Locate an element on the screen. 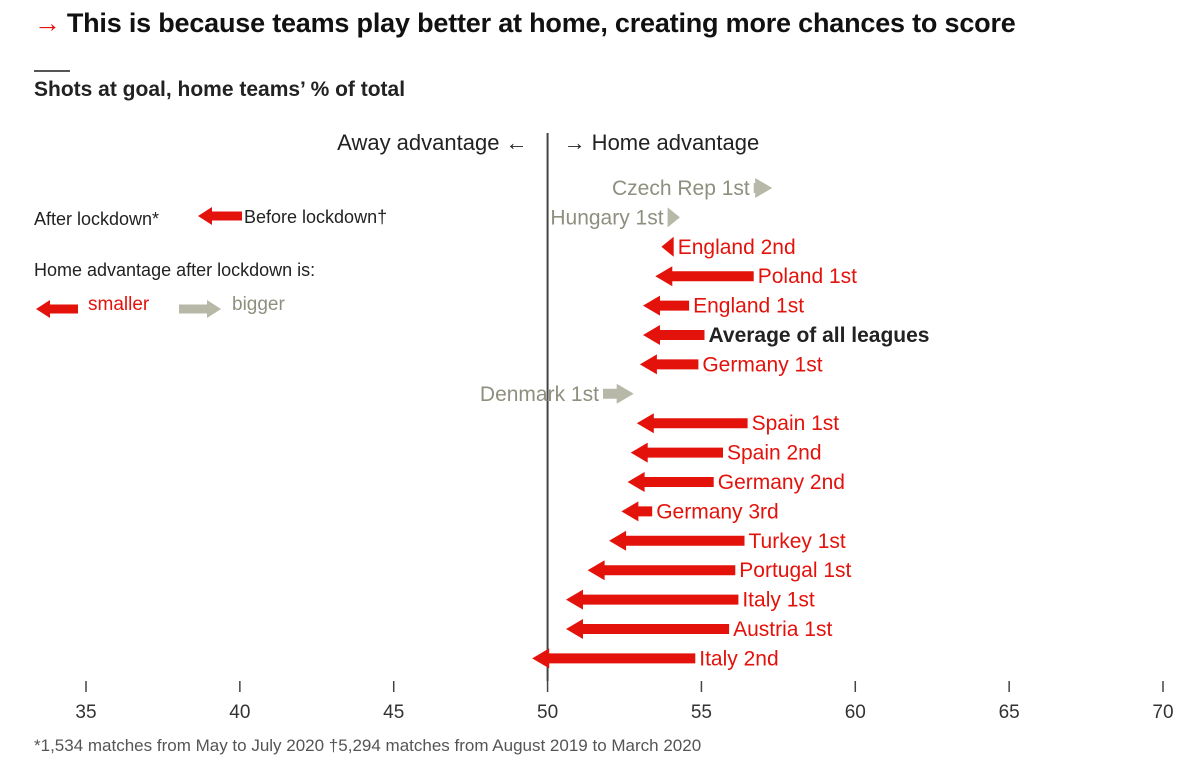 The width and height of the screenshot is (1200, 762). chart-subtitle: Shots at goal, home teams’ % of total is located at coordinates (220, 89).